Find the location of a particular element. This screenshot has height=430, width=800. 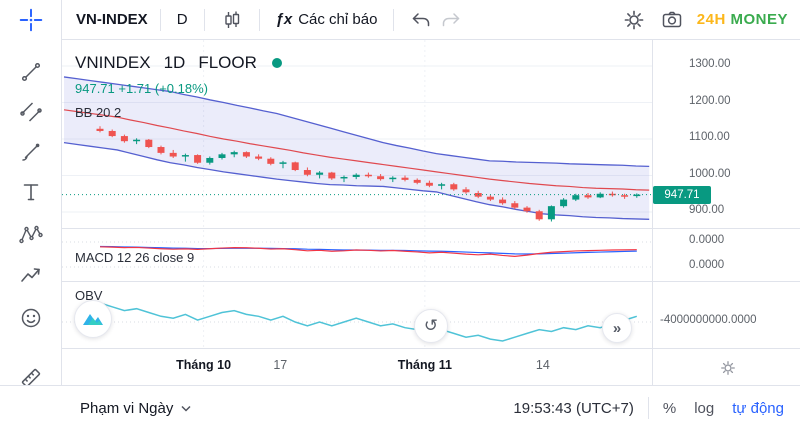

camera-icon is located at coordinates (672, 20).